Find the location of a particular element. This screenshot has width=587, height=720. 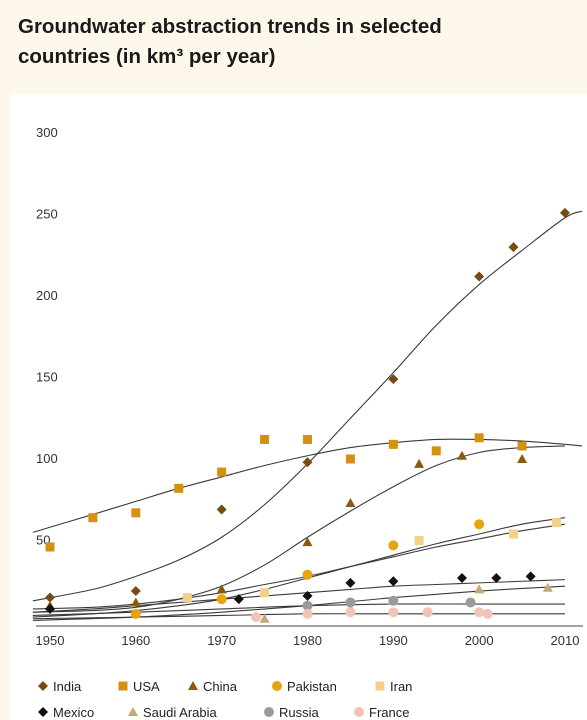

legend-label: France is located at coordinates (389, 712).